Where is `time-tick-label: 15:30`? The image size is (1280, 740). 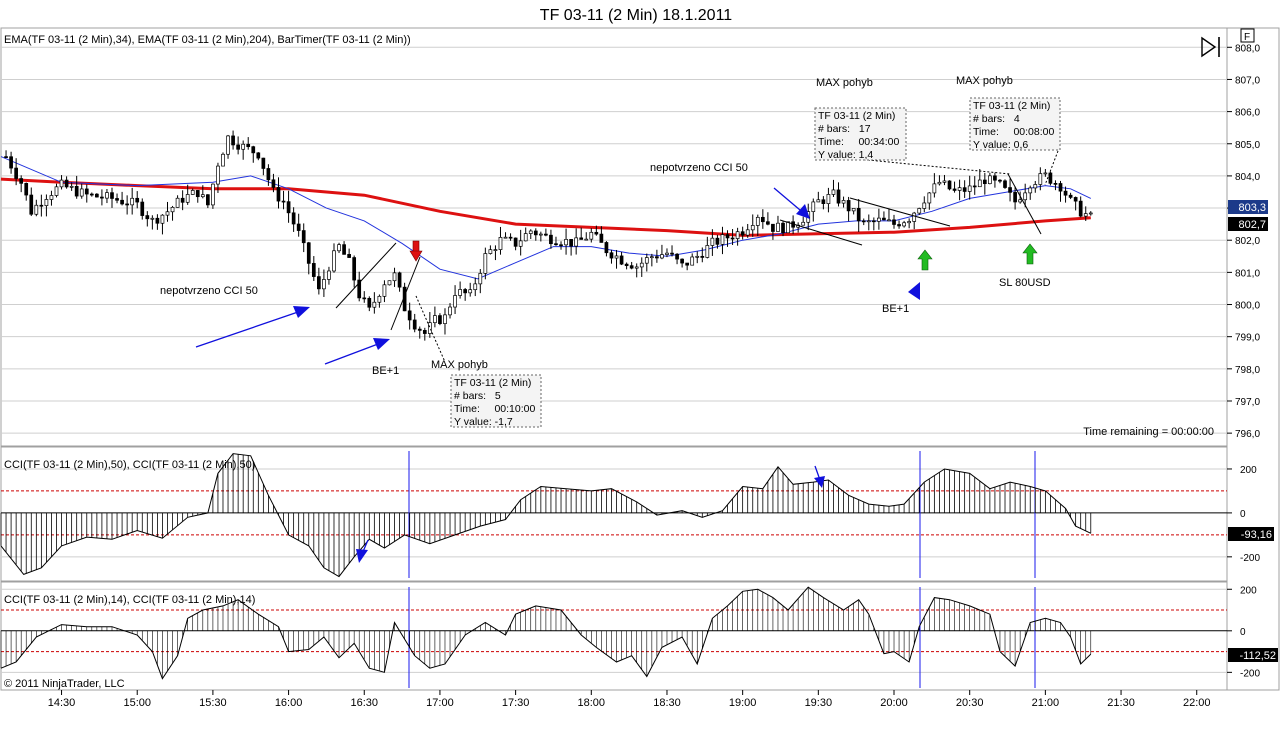
time-tick-label: 15:30 is located at coordinates (213, 703).